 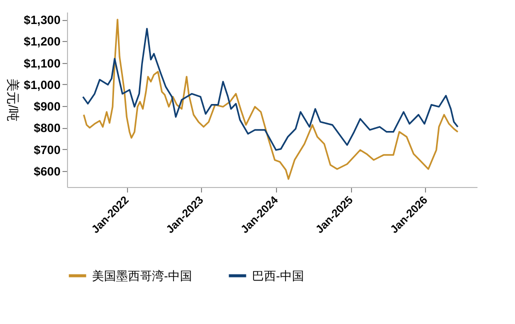 What do you see at coordinates (42, 20) in the screenshot?
I see `y-tick-label: $1,300` at bounding box center [42, 20].